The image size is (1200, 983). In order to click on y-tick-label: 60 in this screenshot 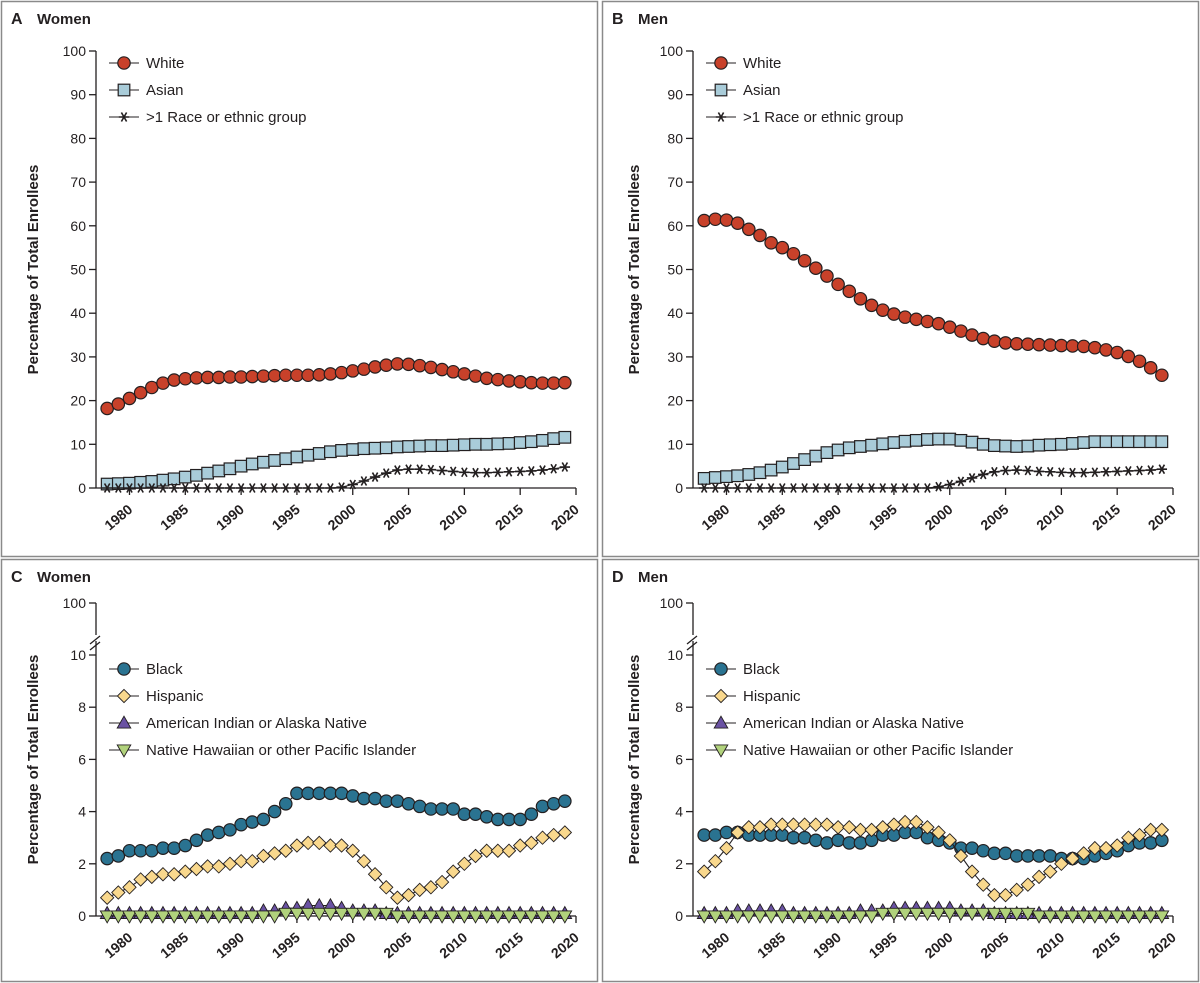, I will do `click(78, 226)`.